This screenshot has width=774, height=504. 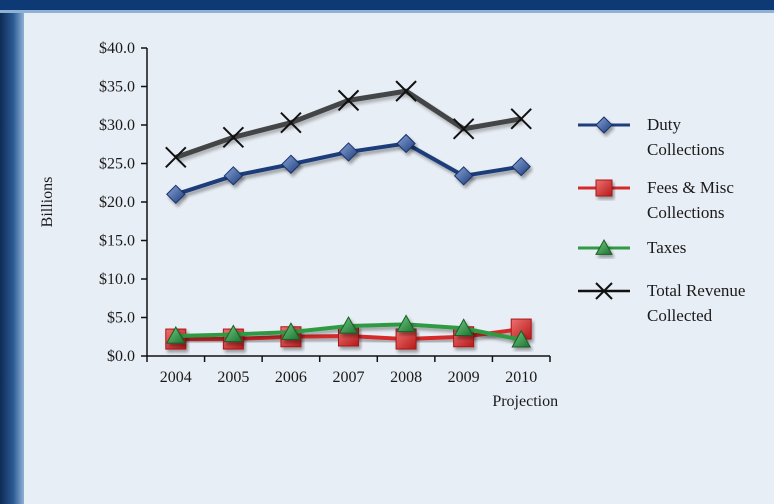 I want to click on y-tick-marks, so click(x=144, y=202).